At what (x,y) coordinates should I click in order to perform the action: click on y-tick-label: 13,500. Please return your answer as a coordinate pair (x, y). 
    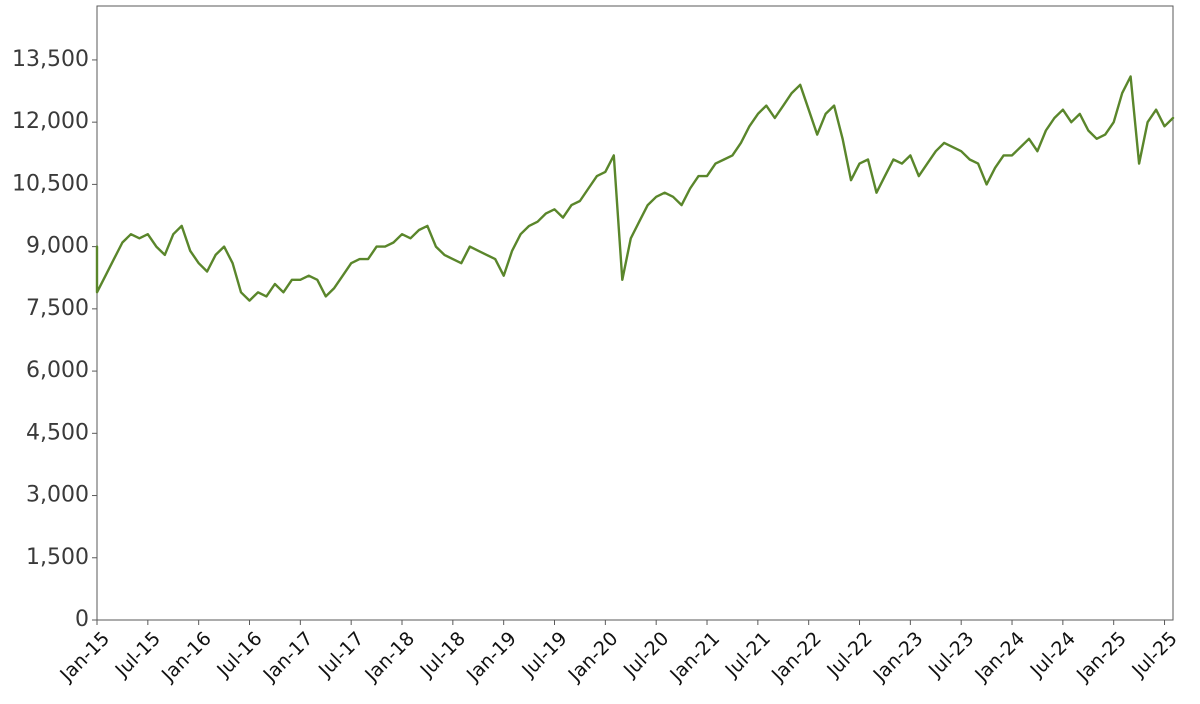
    Looking at the image, I should click on (50, 59).